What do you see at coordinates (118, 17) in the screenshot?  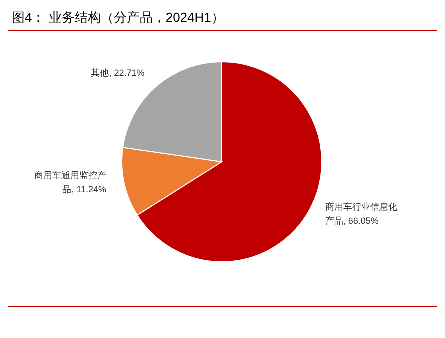 I see `chart-title: 图4： 业务结构（分产品，2024H1）` at bounding box center [118, 17].